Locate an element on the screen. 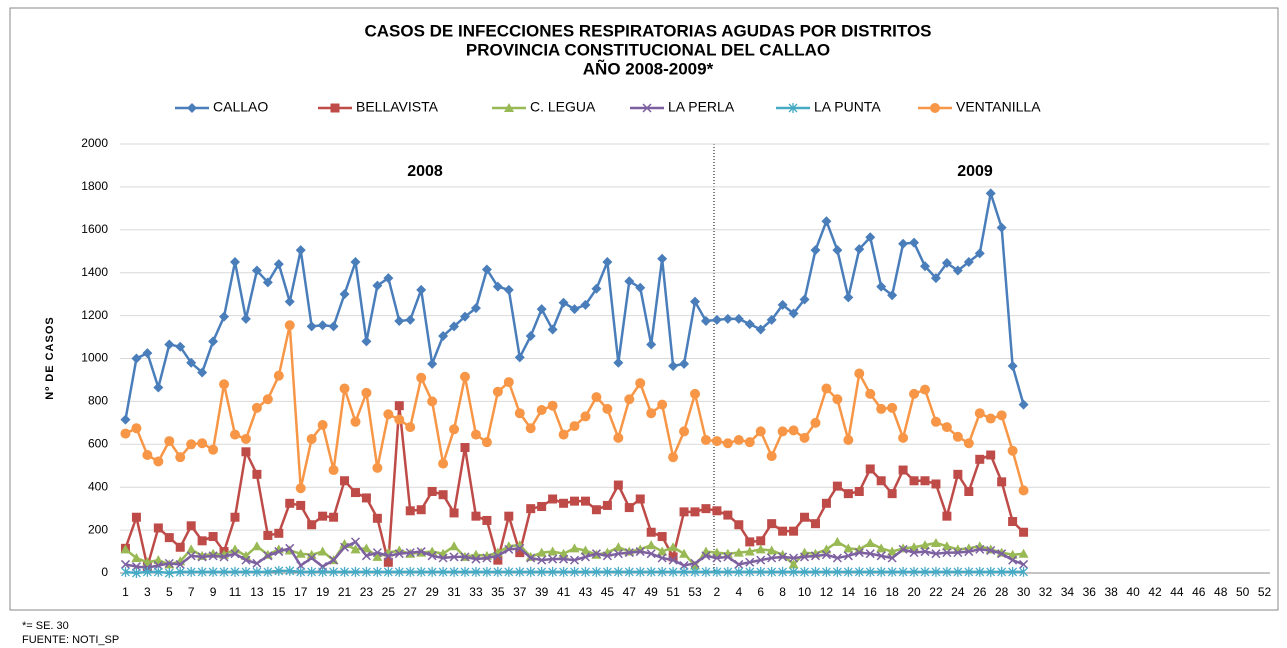 The image size is (1287, 648). x-tick-label: 50 is located at coordinates (1243, 592).